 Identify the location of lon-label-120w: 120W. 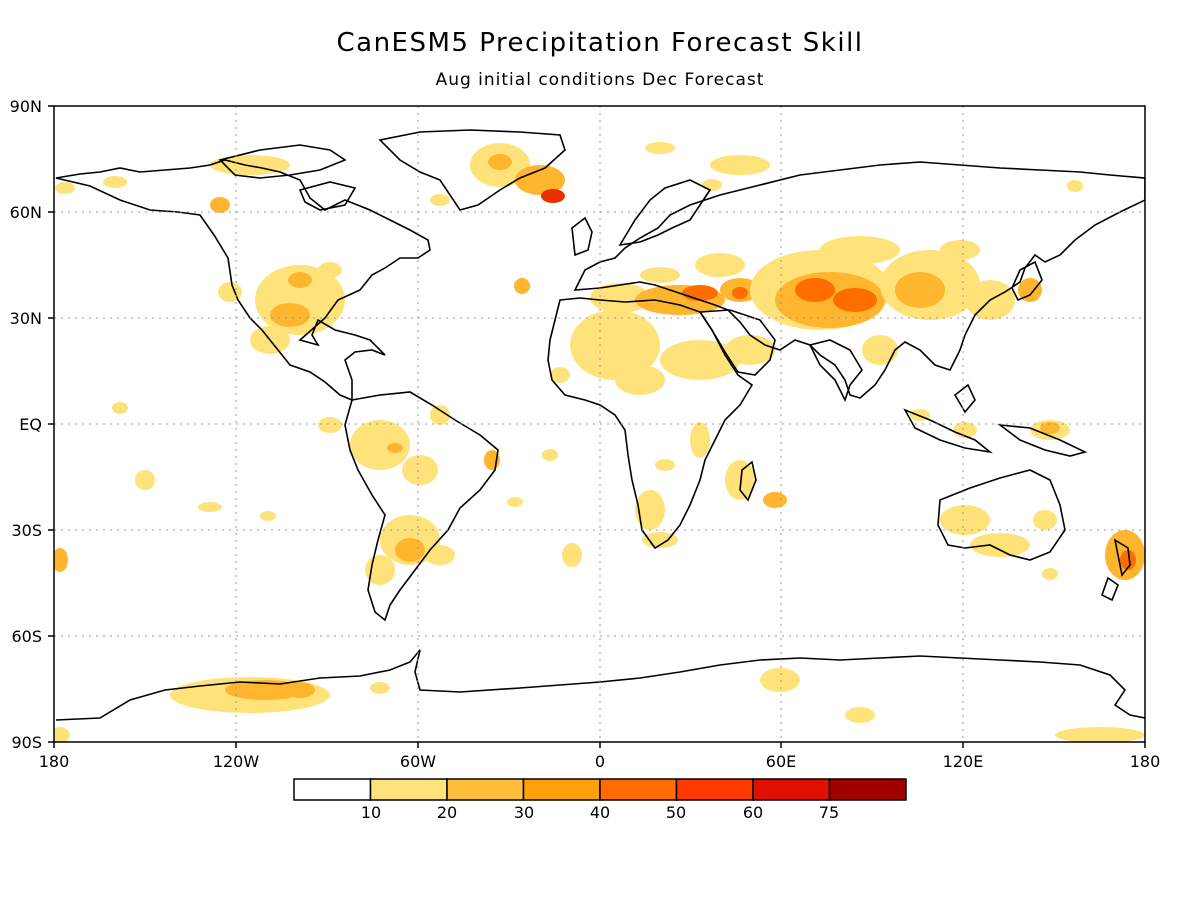
(236, 761).